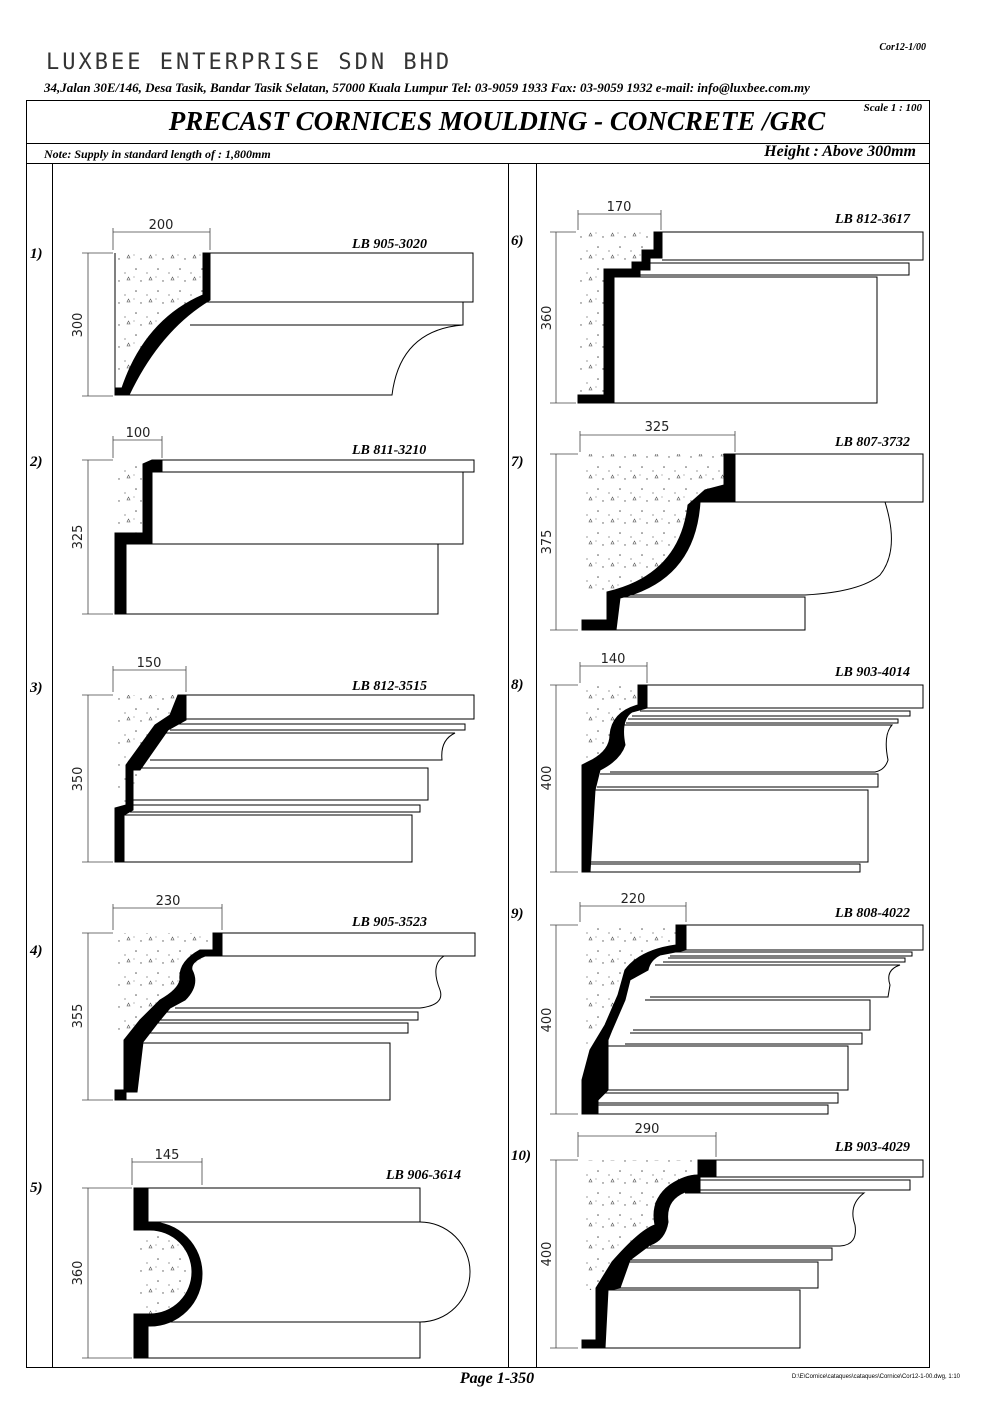 The image size is (994, 1406). I want to click on company-name: LUXBEE ENTERPRISE SDN BHD, so click(249, 62).